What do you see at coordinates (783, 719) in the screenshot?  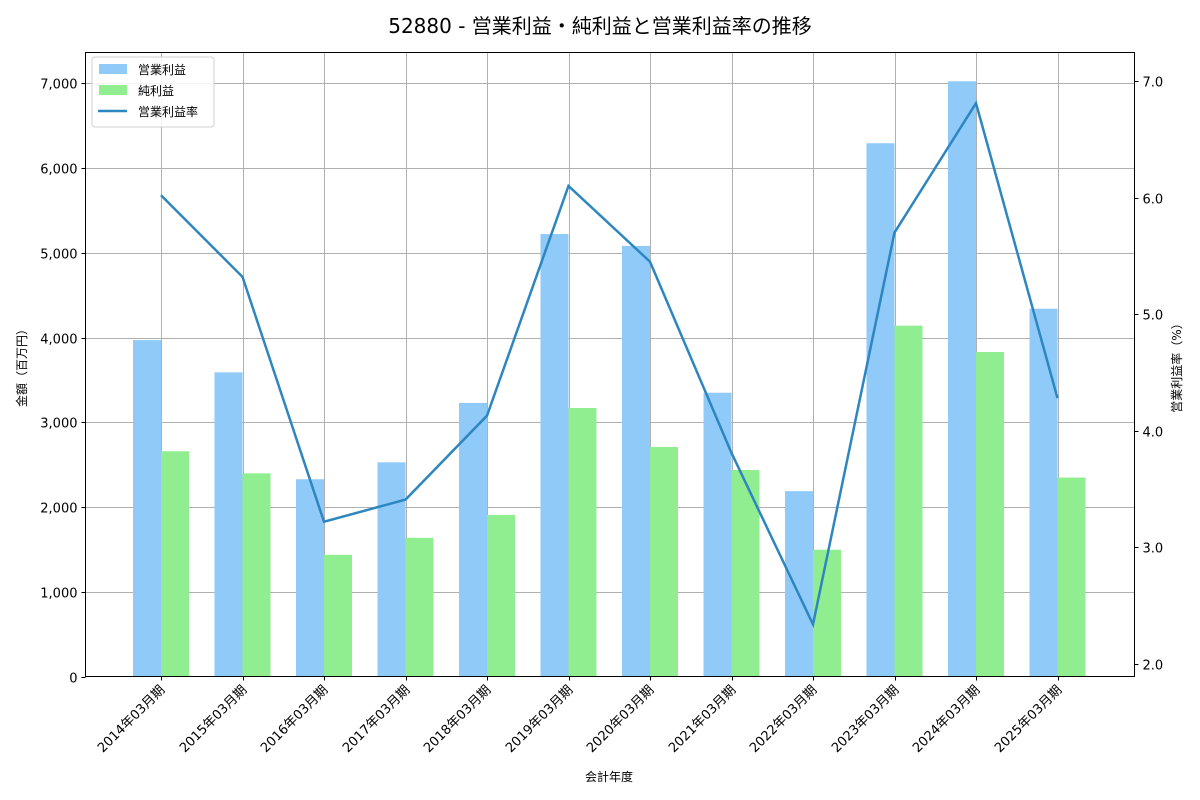 I see `x-tick-label: 2022年03月期` at bounding box center [783, 719].